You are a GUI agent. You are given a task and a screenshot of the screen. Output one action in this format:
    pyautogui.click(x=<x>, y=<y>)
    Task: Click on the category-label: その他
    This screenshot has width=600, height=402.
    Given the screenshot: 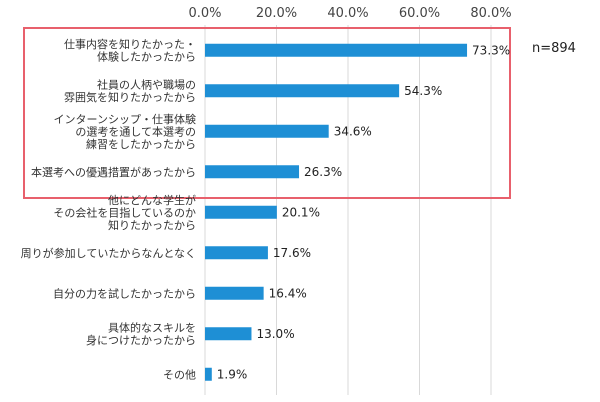 What is the action you would take?
    pyautogui.click(x=179, y=374)
    